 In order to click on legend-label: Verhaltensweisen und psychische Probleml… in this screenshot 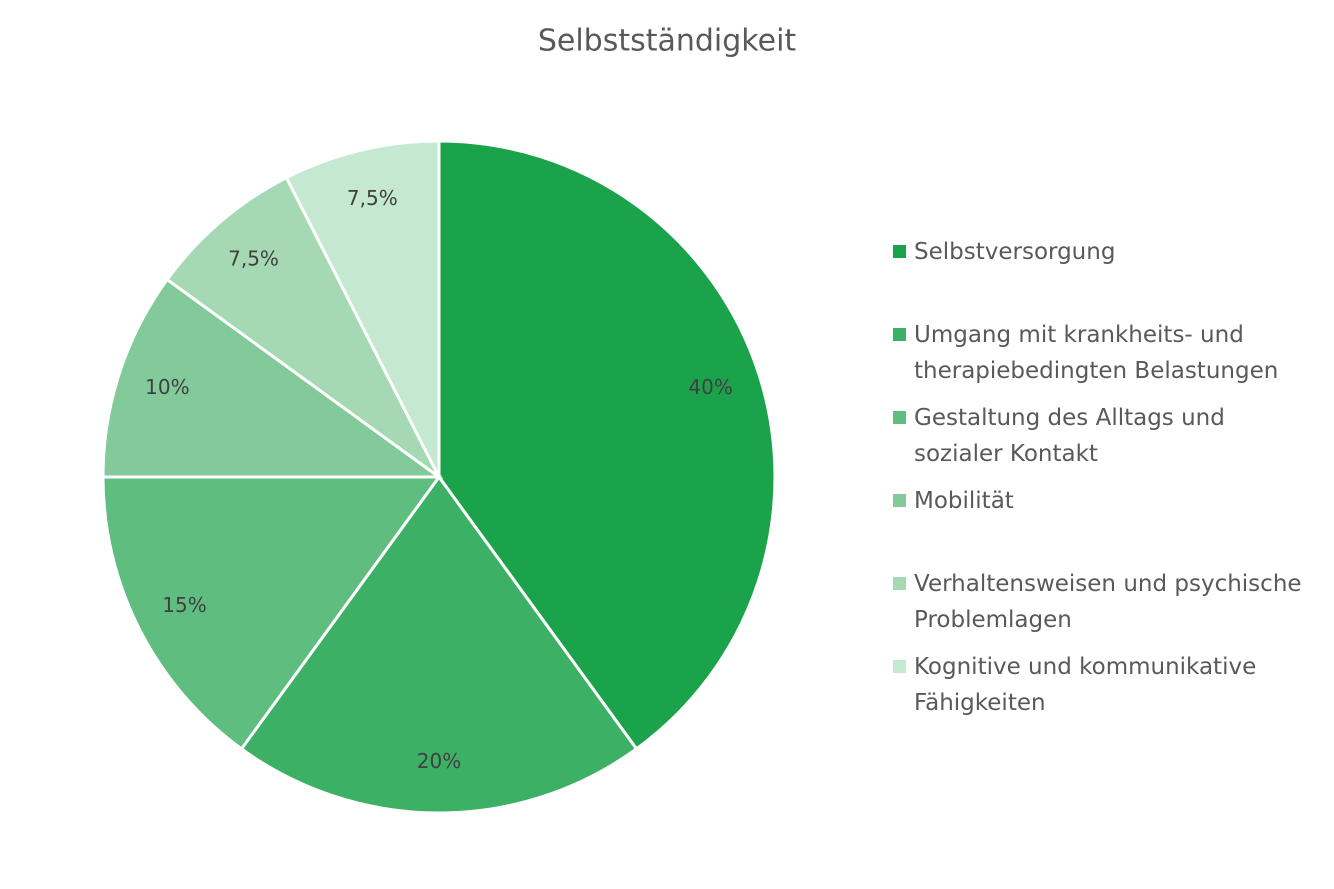, I will do `click(1108, 602)`.